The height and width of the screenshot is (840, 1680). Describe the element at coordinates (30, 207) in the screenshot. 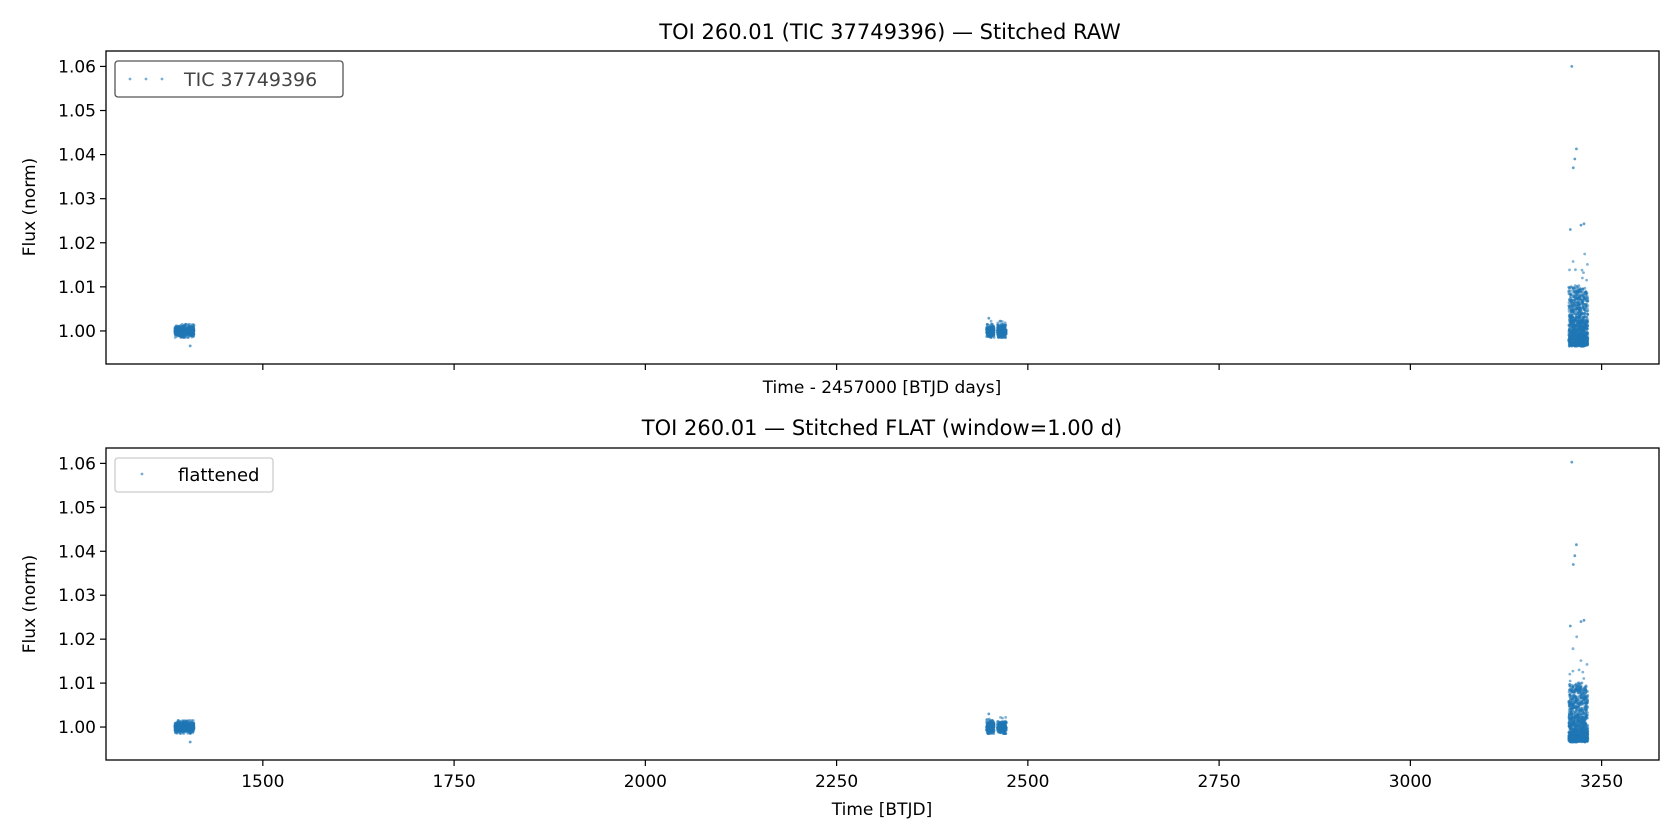

I see `y-axis-label-raw: Flux (norm)` at that location.